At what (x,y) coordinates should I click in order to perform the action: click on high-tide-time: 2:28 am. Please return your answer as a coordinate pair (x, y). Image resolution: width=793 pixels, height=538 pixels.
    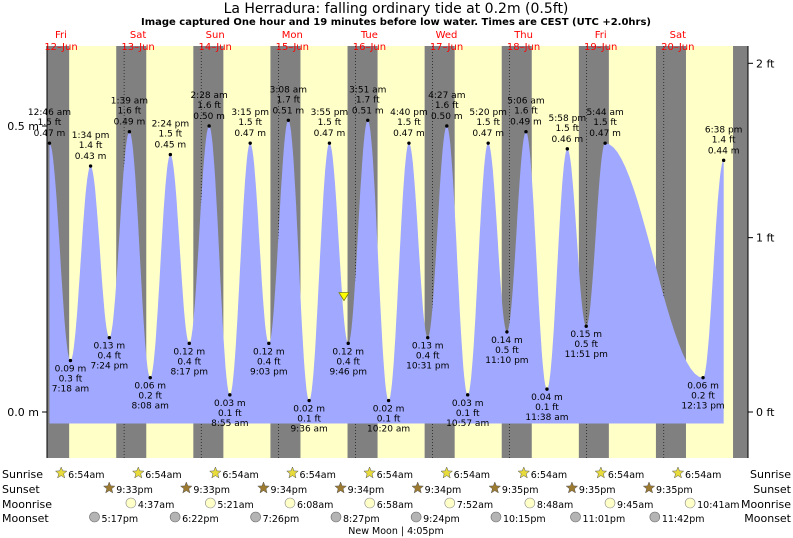
    Looking at the image, I should click on (208, 96).